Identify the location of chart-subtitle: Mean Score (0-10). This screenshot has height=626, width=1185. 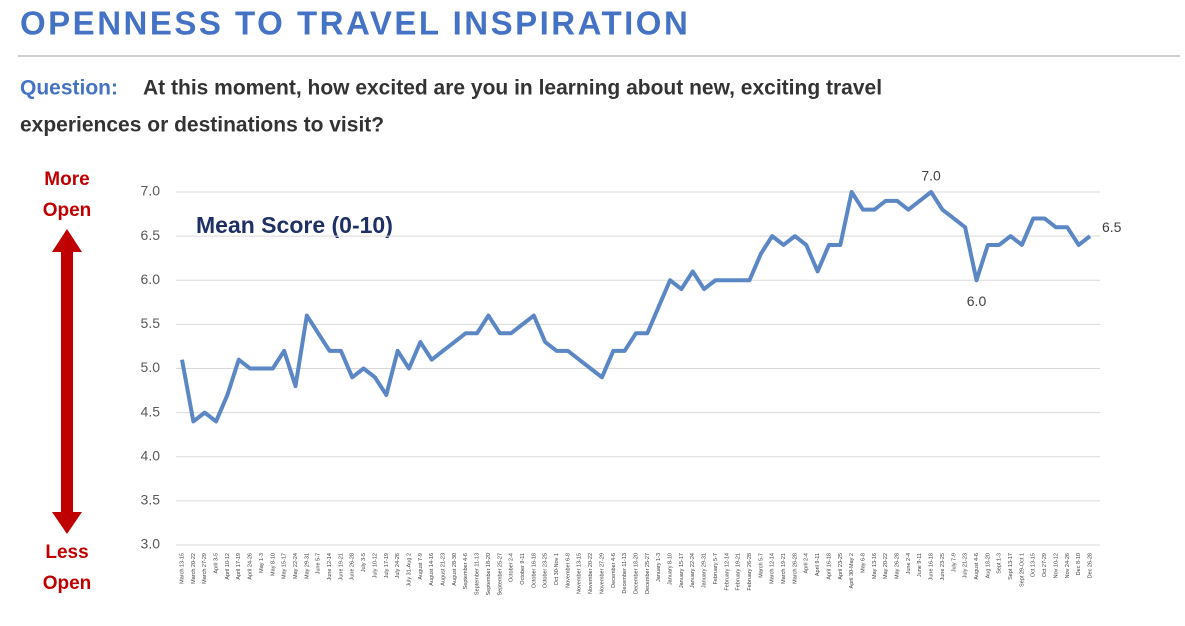
(294, 225).